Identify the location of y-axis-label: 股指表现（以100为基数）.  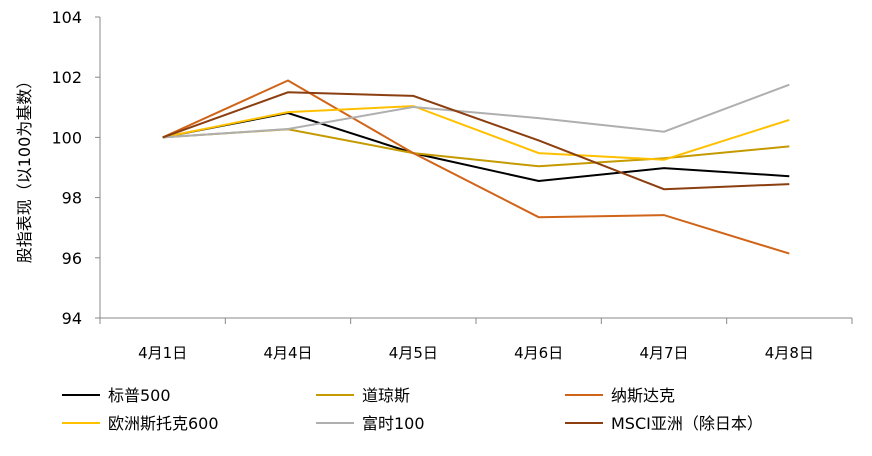
(24, 168).